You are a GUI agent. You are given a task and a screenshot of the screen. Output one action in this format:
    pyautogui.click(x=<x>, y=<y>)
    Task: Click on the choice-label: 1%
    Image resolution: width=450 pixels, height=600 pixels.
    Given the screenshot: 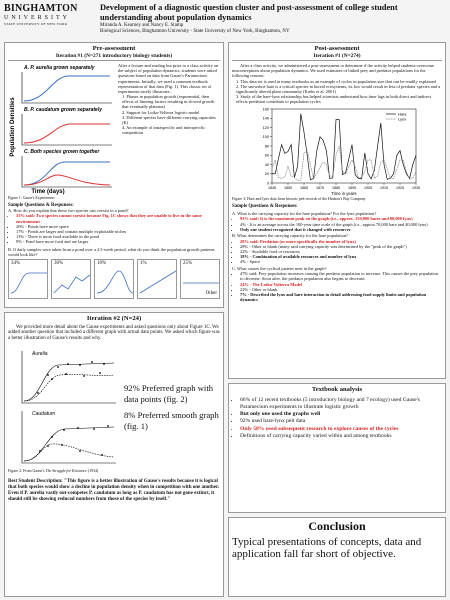 What is the action you would take?
    pyautogui.click(x=143, y=263)
    